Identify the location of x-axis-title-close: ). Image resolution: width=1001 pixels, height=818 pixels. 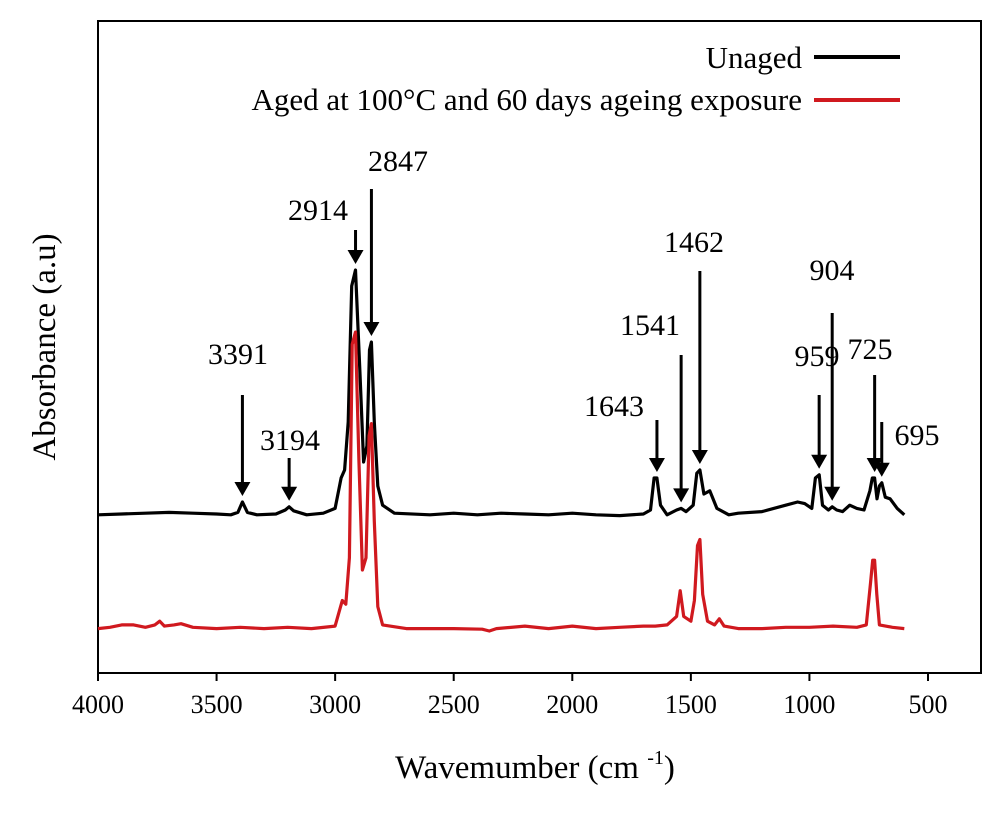
(669, 768).